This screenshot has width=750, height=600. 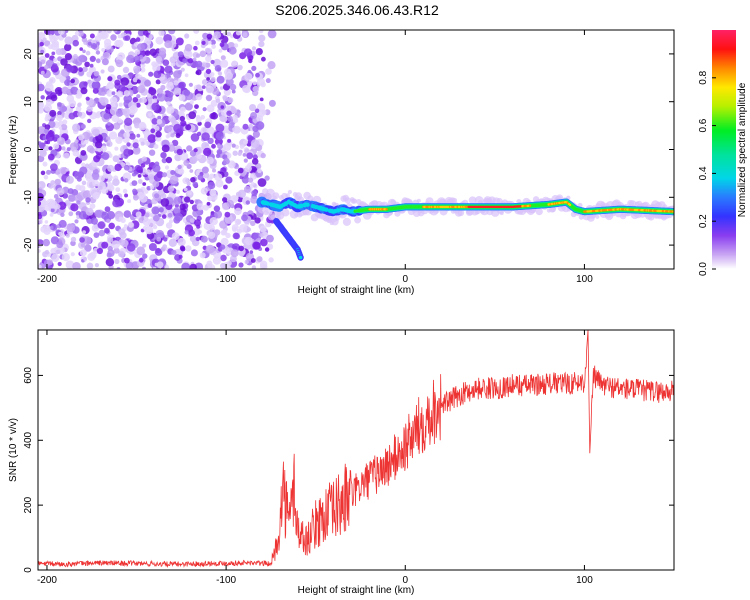 I want to click on colorbar-tick-label: 0.0, so click(x=703, y=269).